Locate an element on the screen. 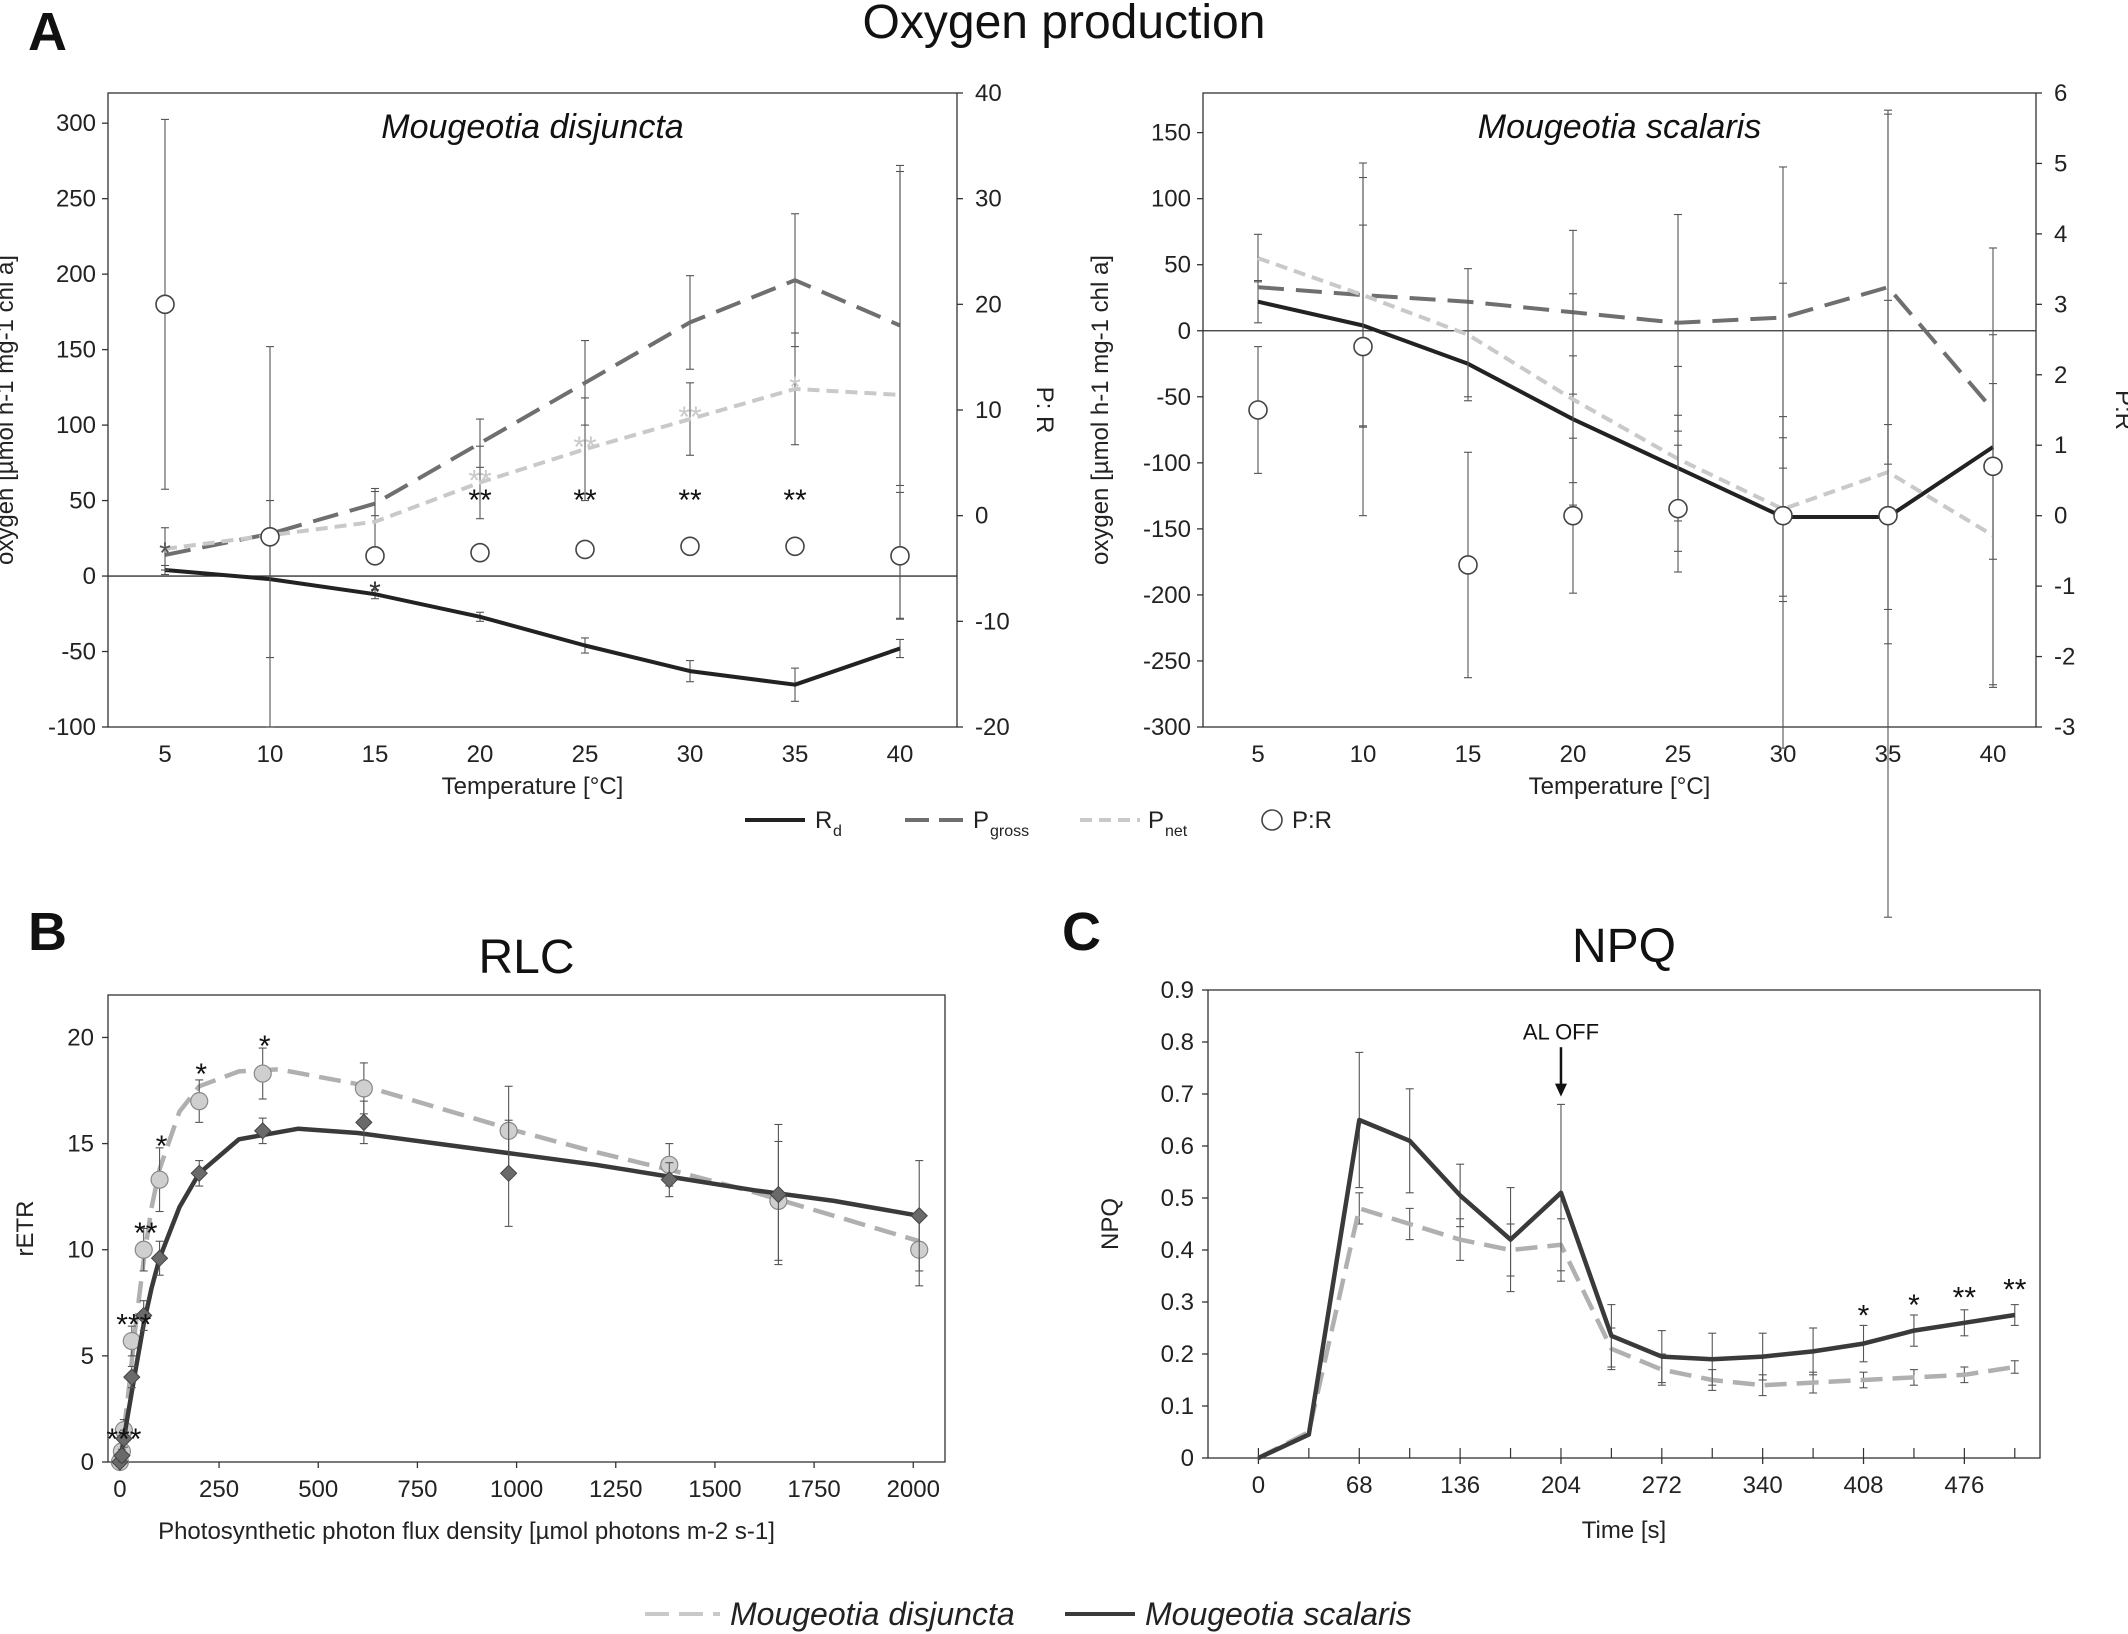 This screenshot has width=2128, height=1634. x-tick-label: 30 is located at coordinates (690, 754).